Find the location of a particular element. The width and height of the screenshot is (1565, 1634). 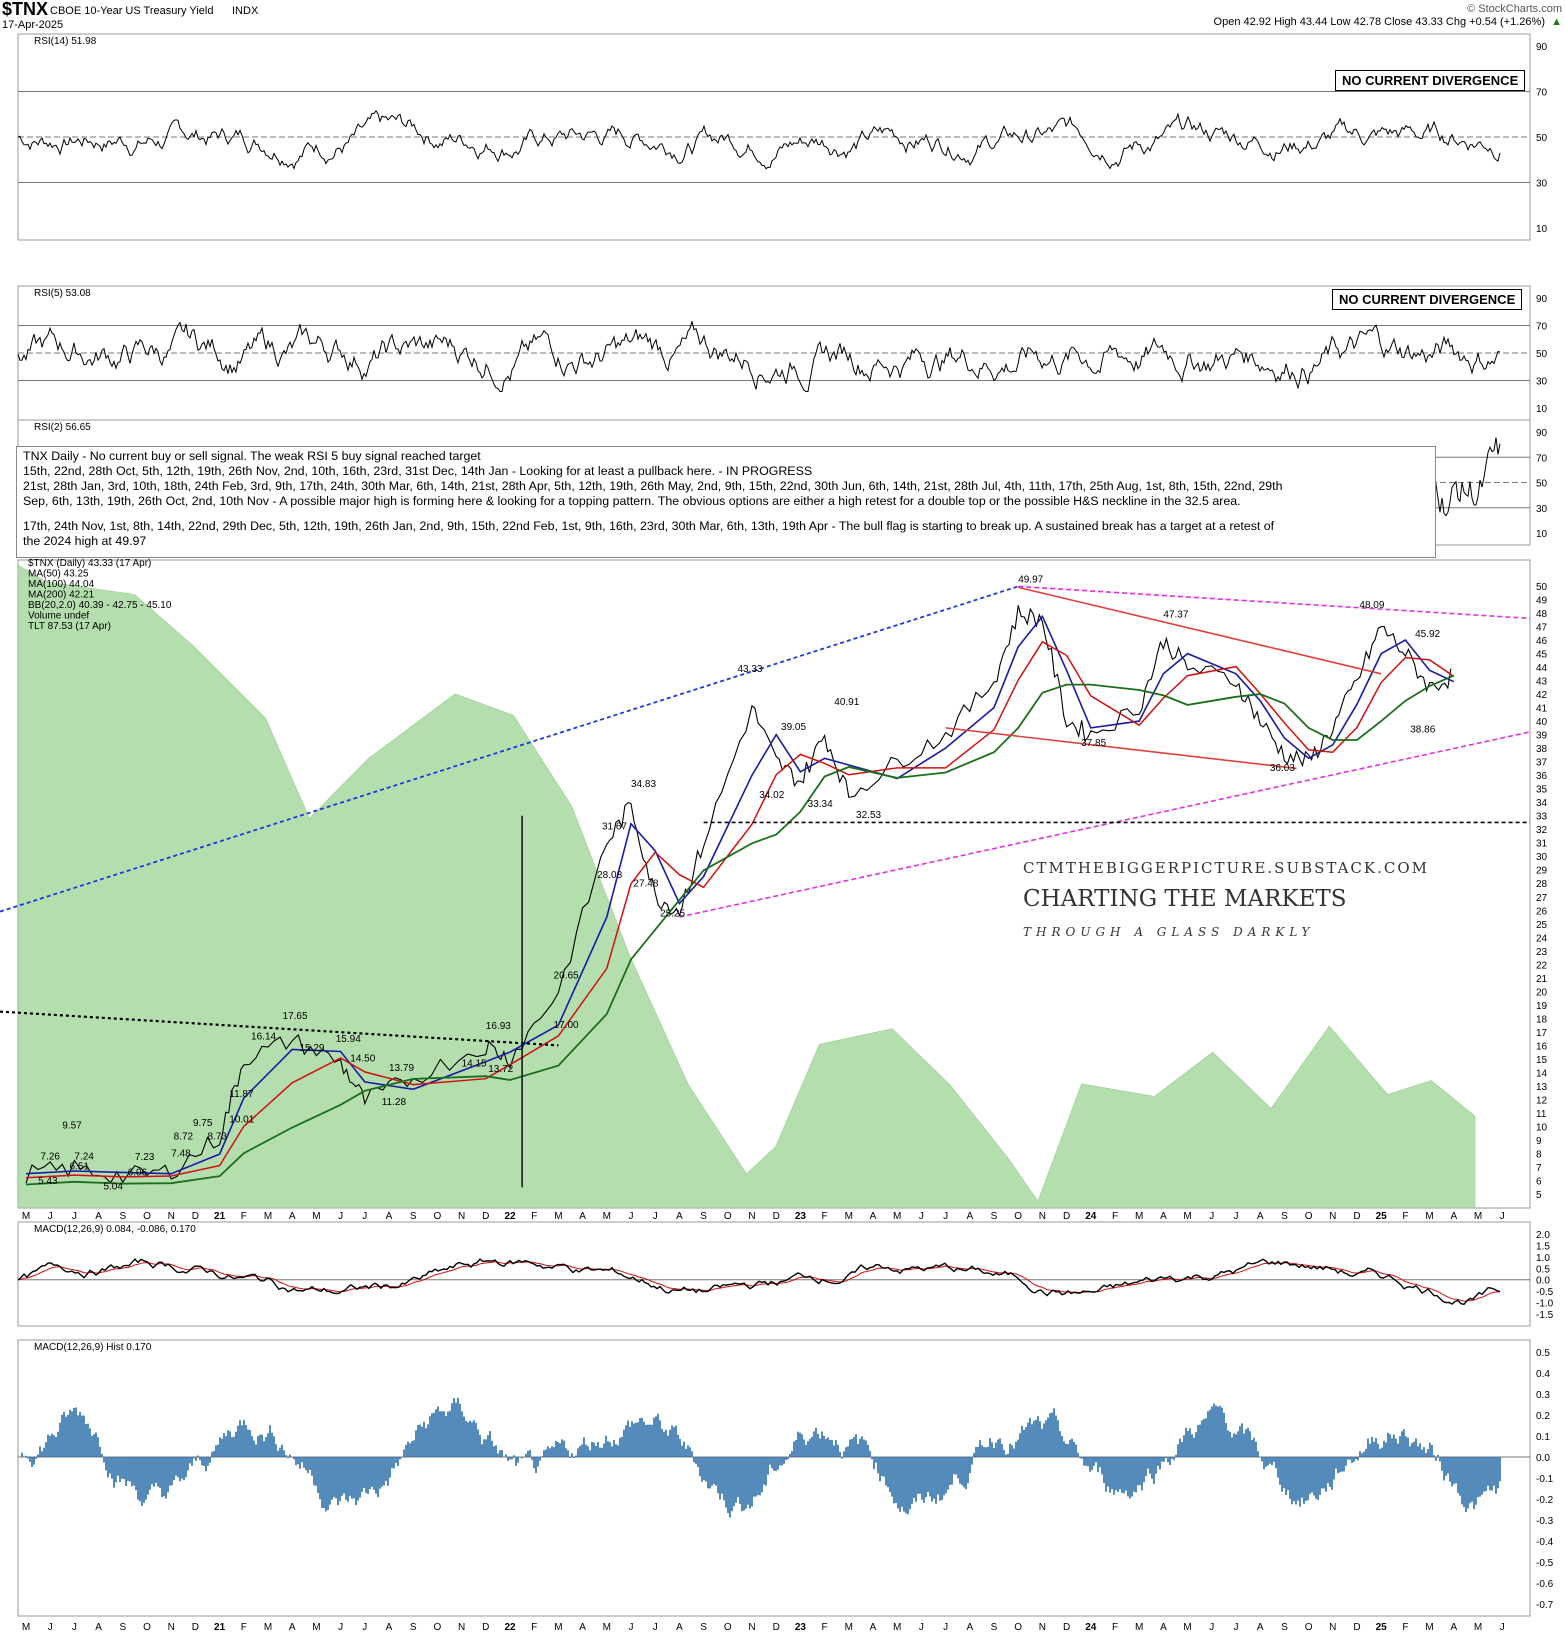

macd-line is located at coordinates (759, 1282).